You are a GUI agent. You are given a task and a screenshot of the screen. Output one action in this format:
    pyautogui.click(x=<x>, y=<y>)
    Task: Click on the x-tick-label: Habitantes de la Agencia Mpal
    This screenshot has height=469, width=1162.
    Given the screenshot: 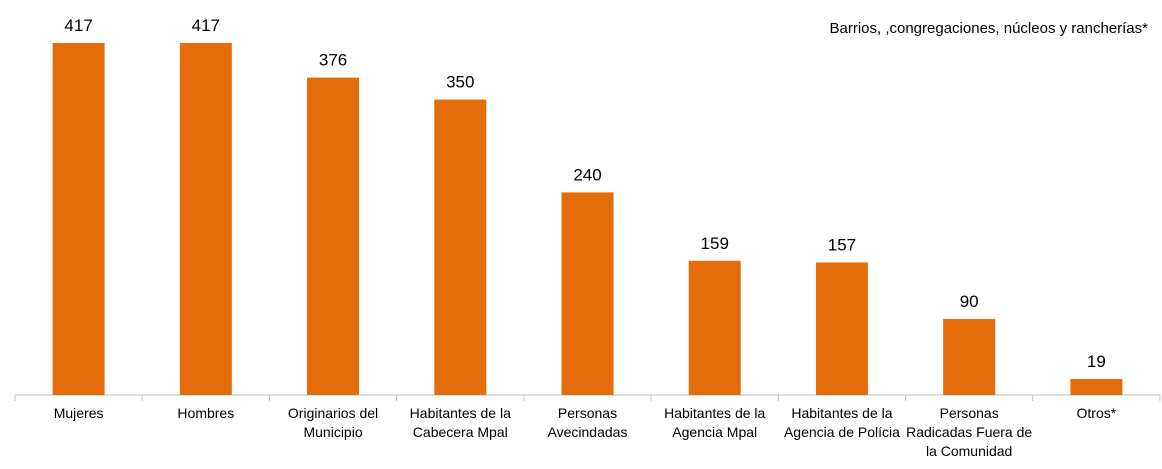 What is the action you would take?
    pyautogui.click(x=715, y=422)
    